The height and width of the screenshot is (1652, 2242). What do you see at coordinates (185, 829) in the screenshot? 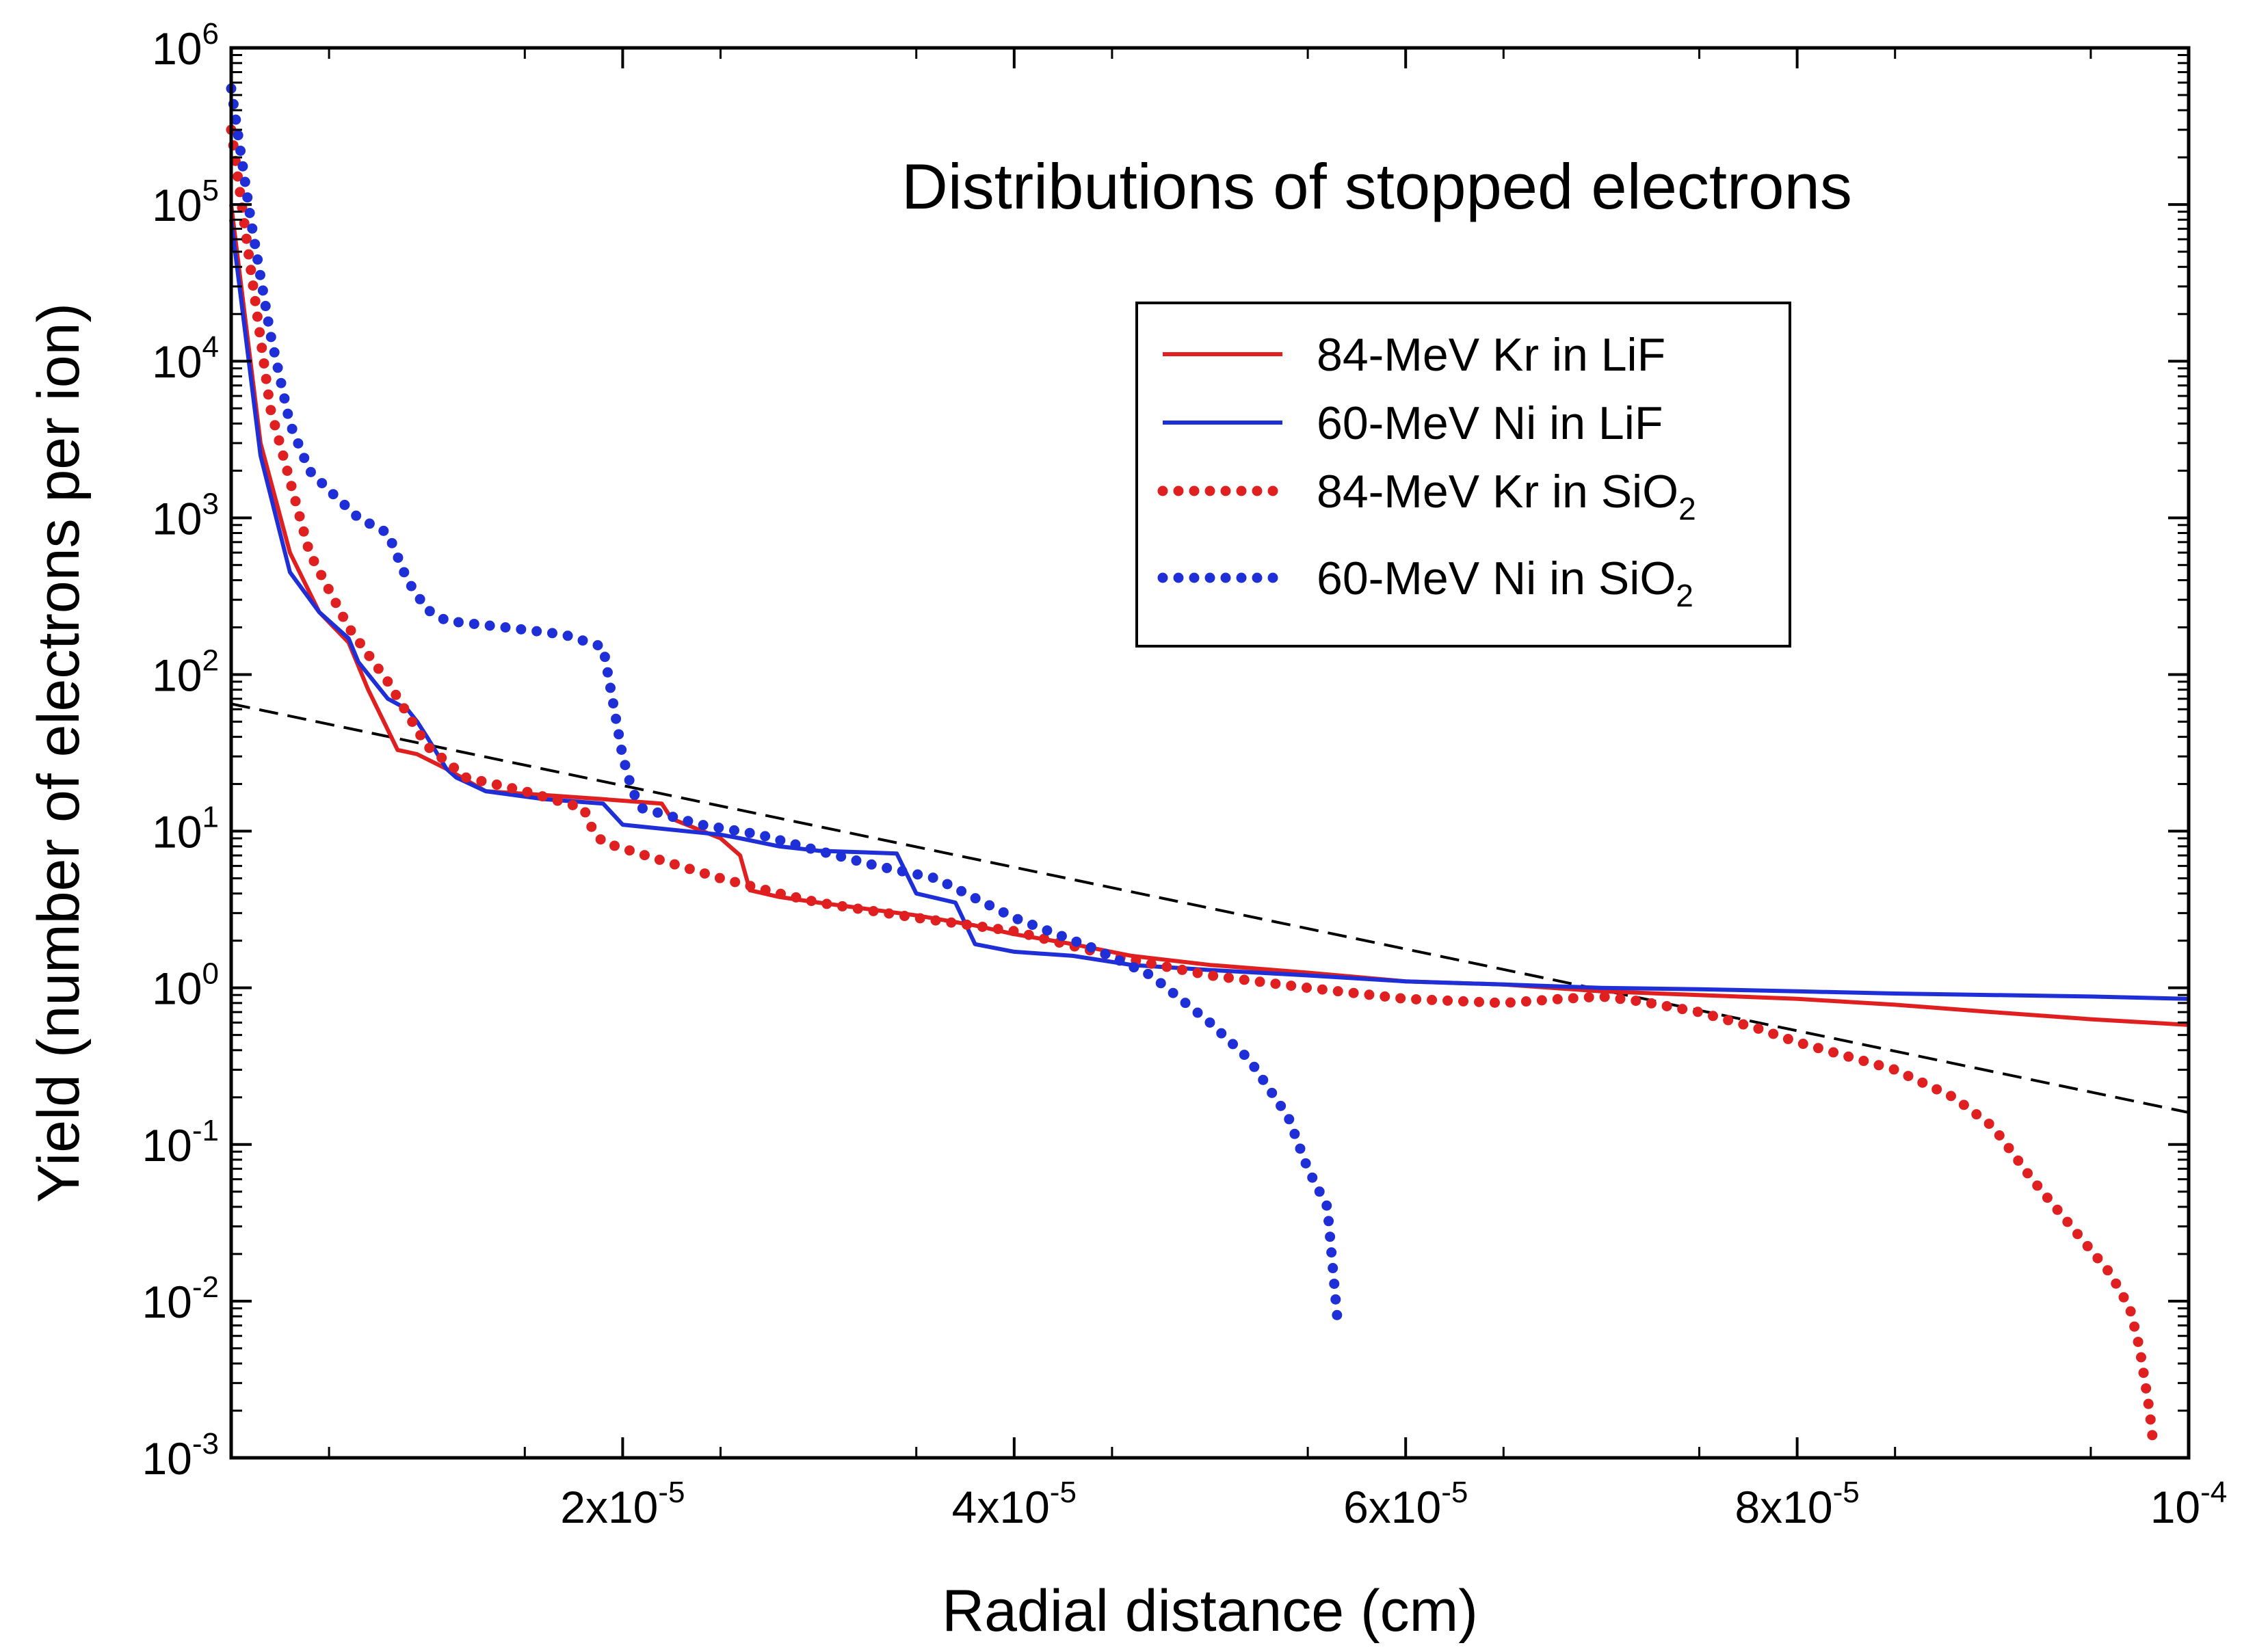
I see `y-tick-label: 10¹` at bounding box center [185, 829].